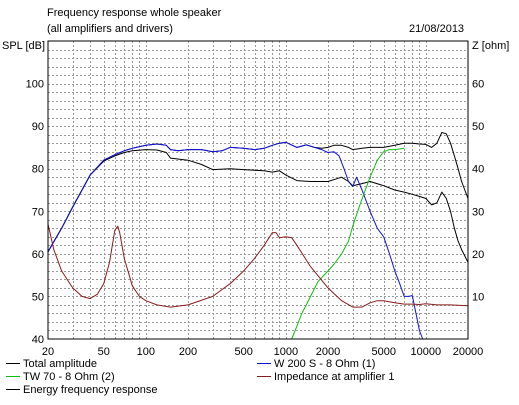  What do you see at coordinates (38, 340) in the screenshot?
I see `y-tick-label: 40` at bounding box center [38, 340].